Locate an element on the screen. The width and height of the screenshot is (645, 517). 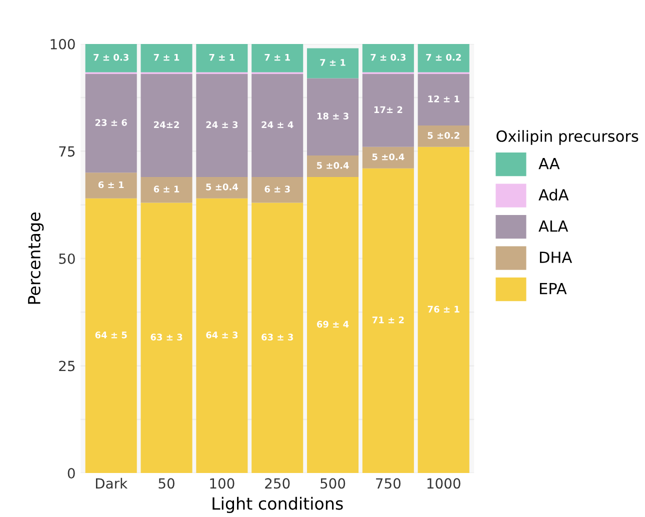
data-label: 18 ± 3 is located at coordinates (332, 116).